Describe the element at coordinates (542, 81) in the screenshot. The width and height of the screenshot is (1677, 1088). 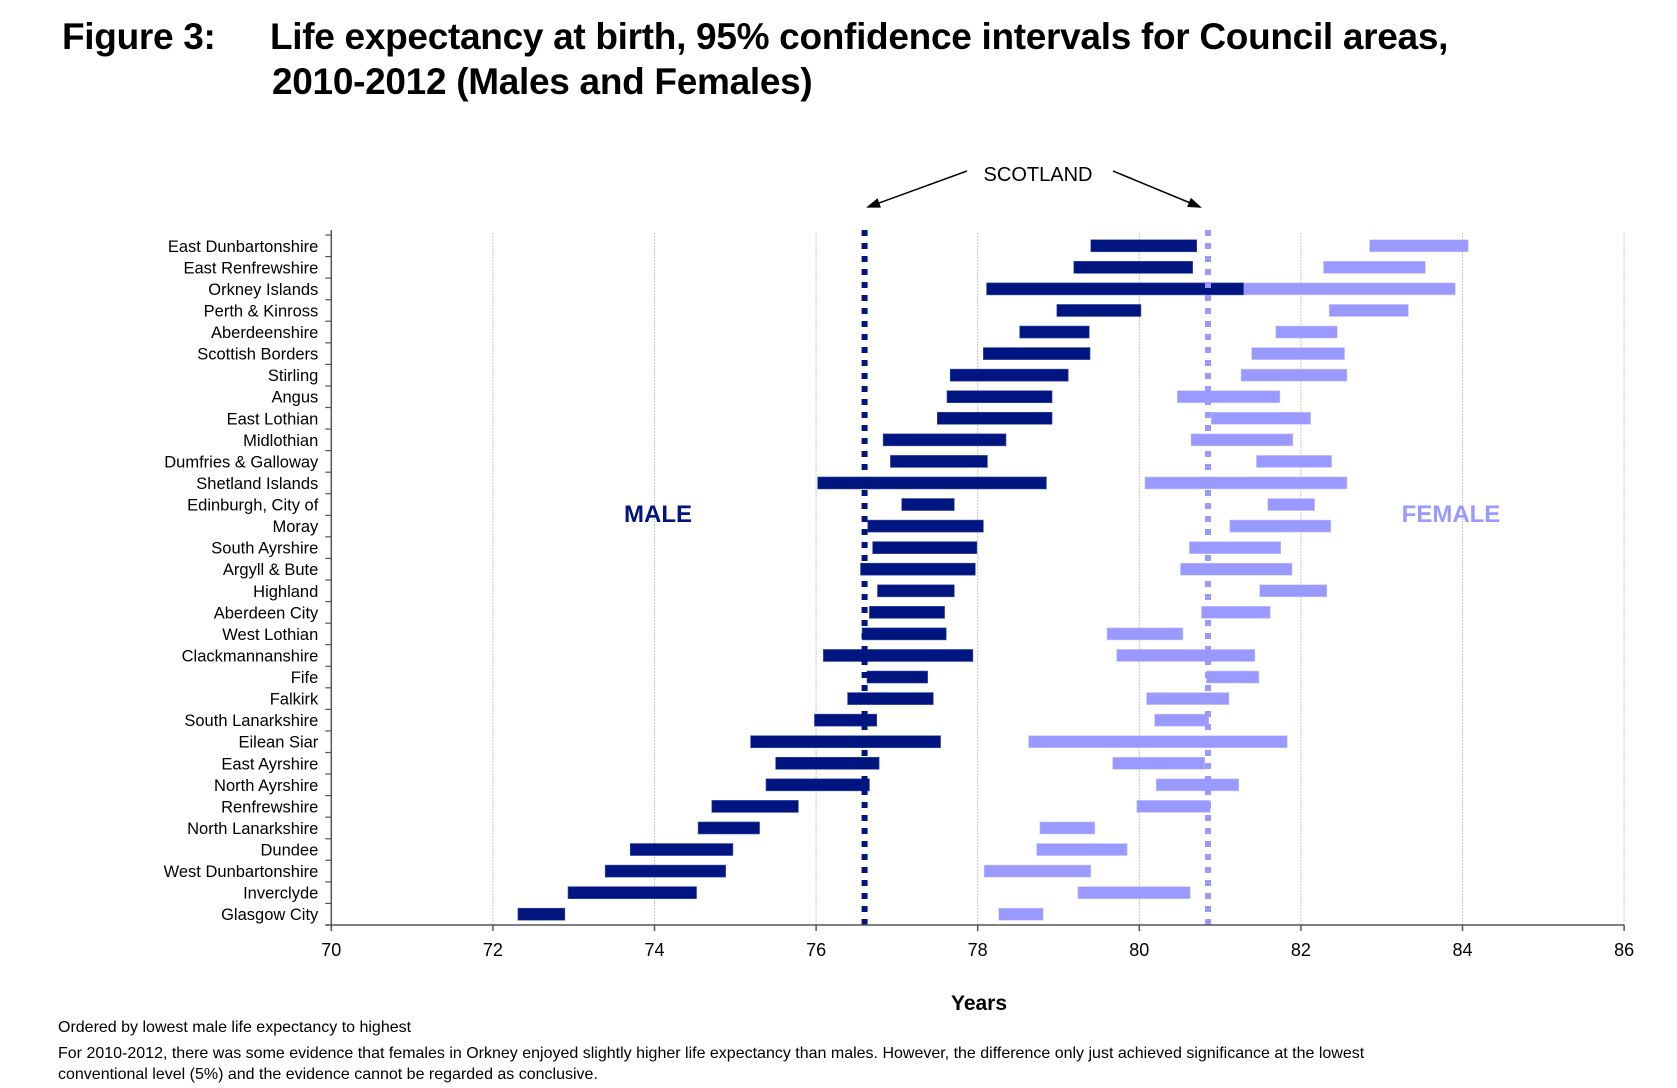
I see `chart-title-line-2: 2010-2012 (Males and Females)` at that location.